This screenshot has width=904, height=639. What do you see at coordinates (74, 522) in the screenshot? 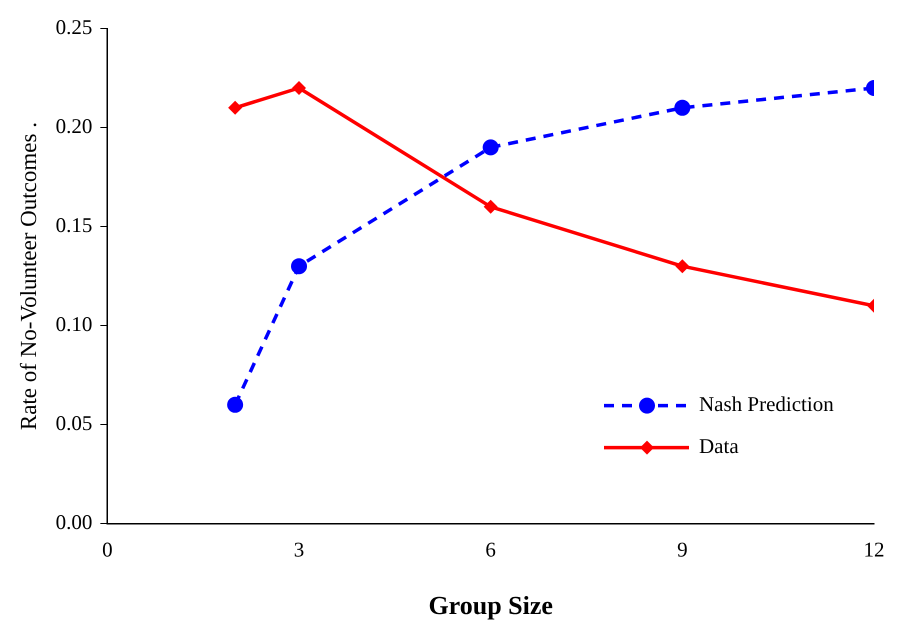
I see `y-tick-label: 0.00` at bounding box center [74, 522].